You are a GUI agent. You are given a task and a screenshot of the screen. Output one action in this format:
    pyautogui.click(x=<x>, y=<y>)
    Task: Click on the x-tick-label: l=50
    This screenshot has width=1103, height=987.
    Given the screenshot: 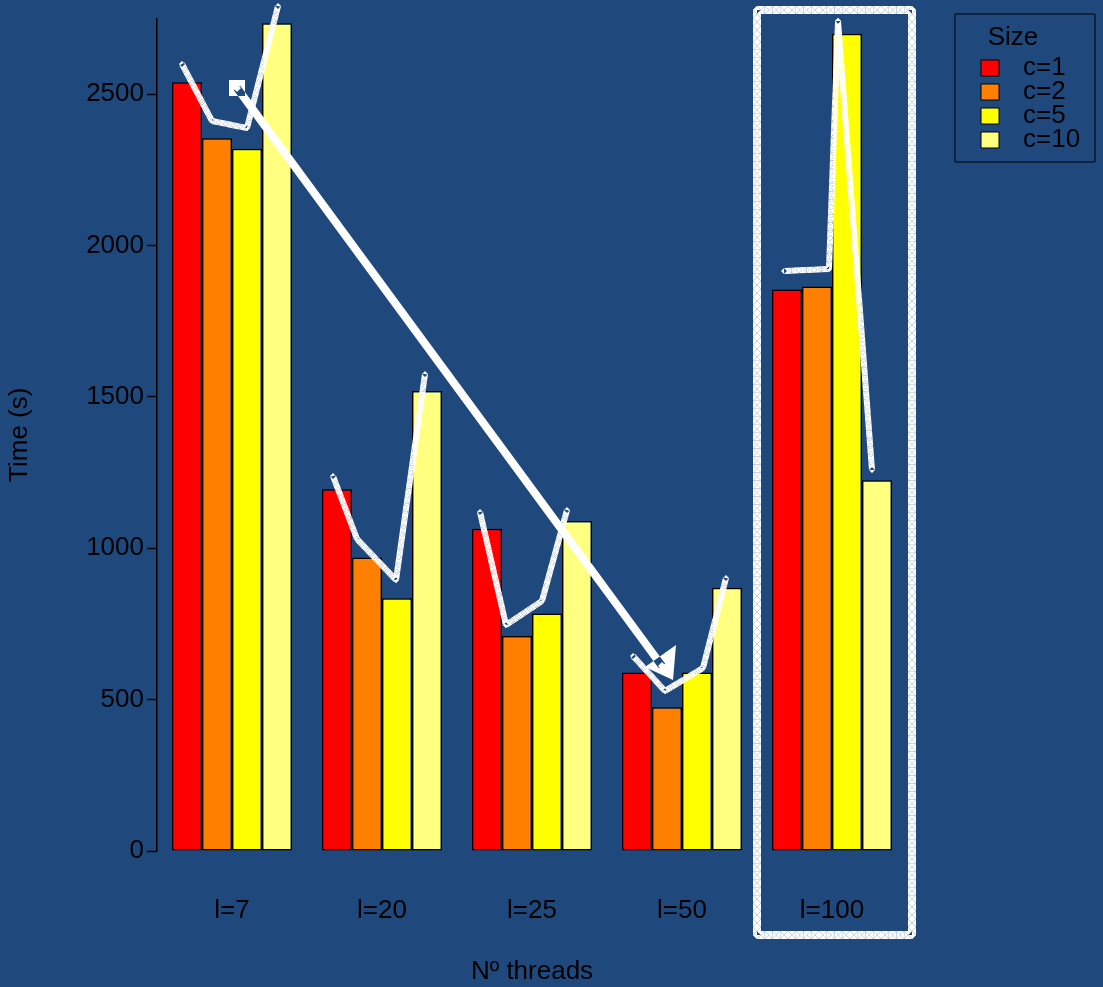 What is the action you would take?
    pyautogui.click(x=682, y=908)
    